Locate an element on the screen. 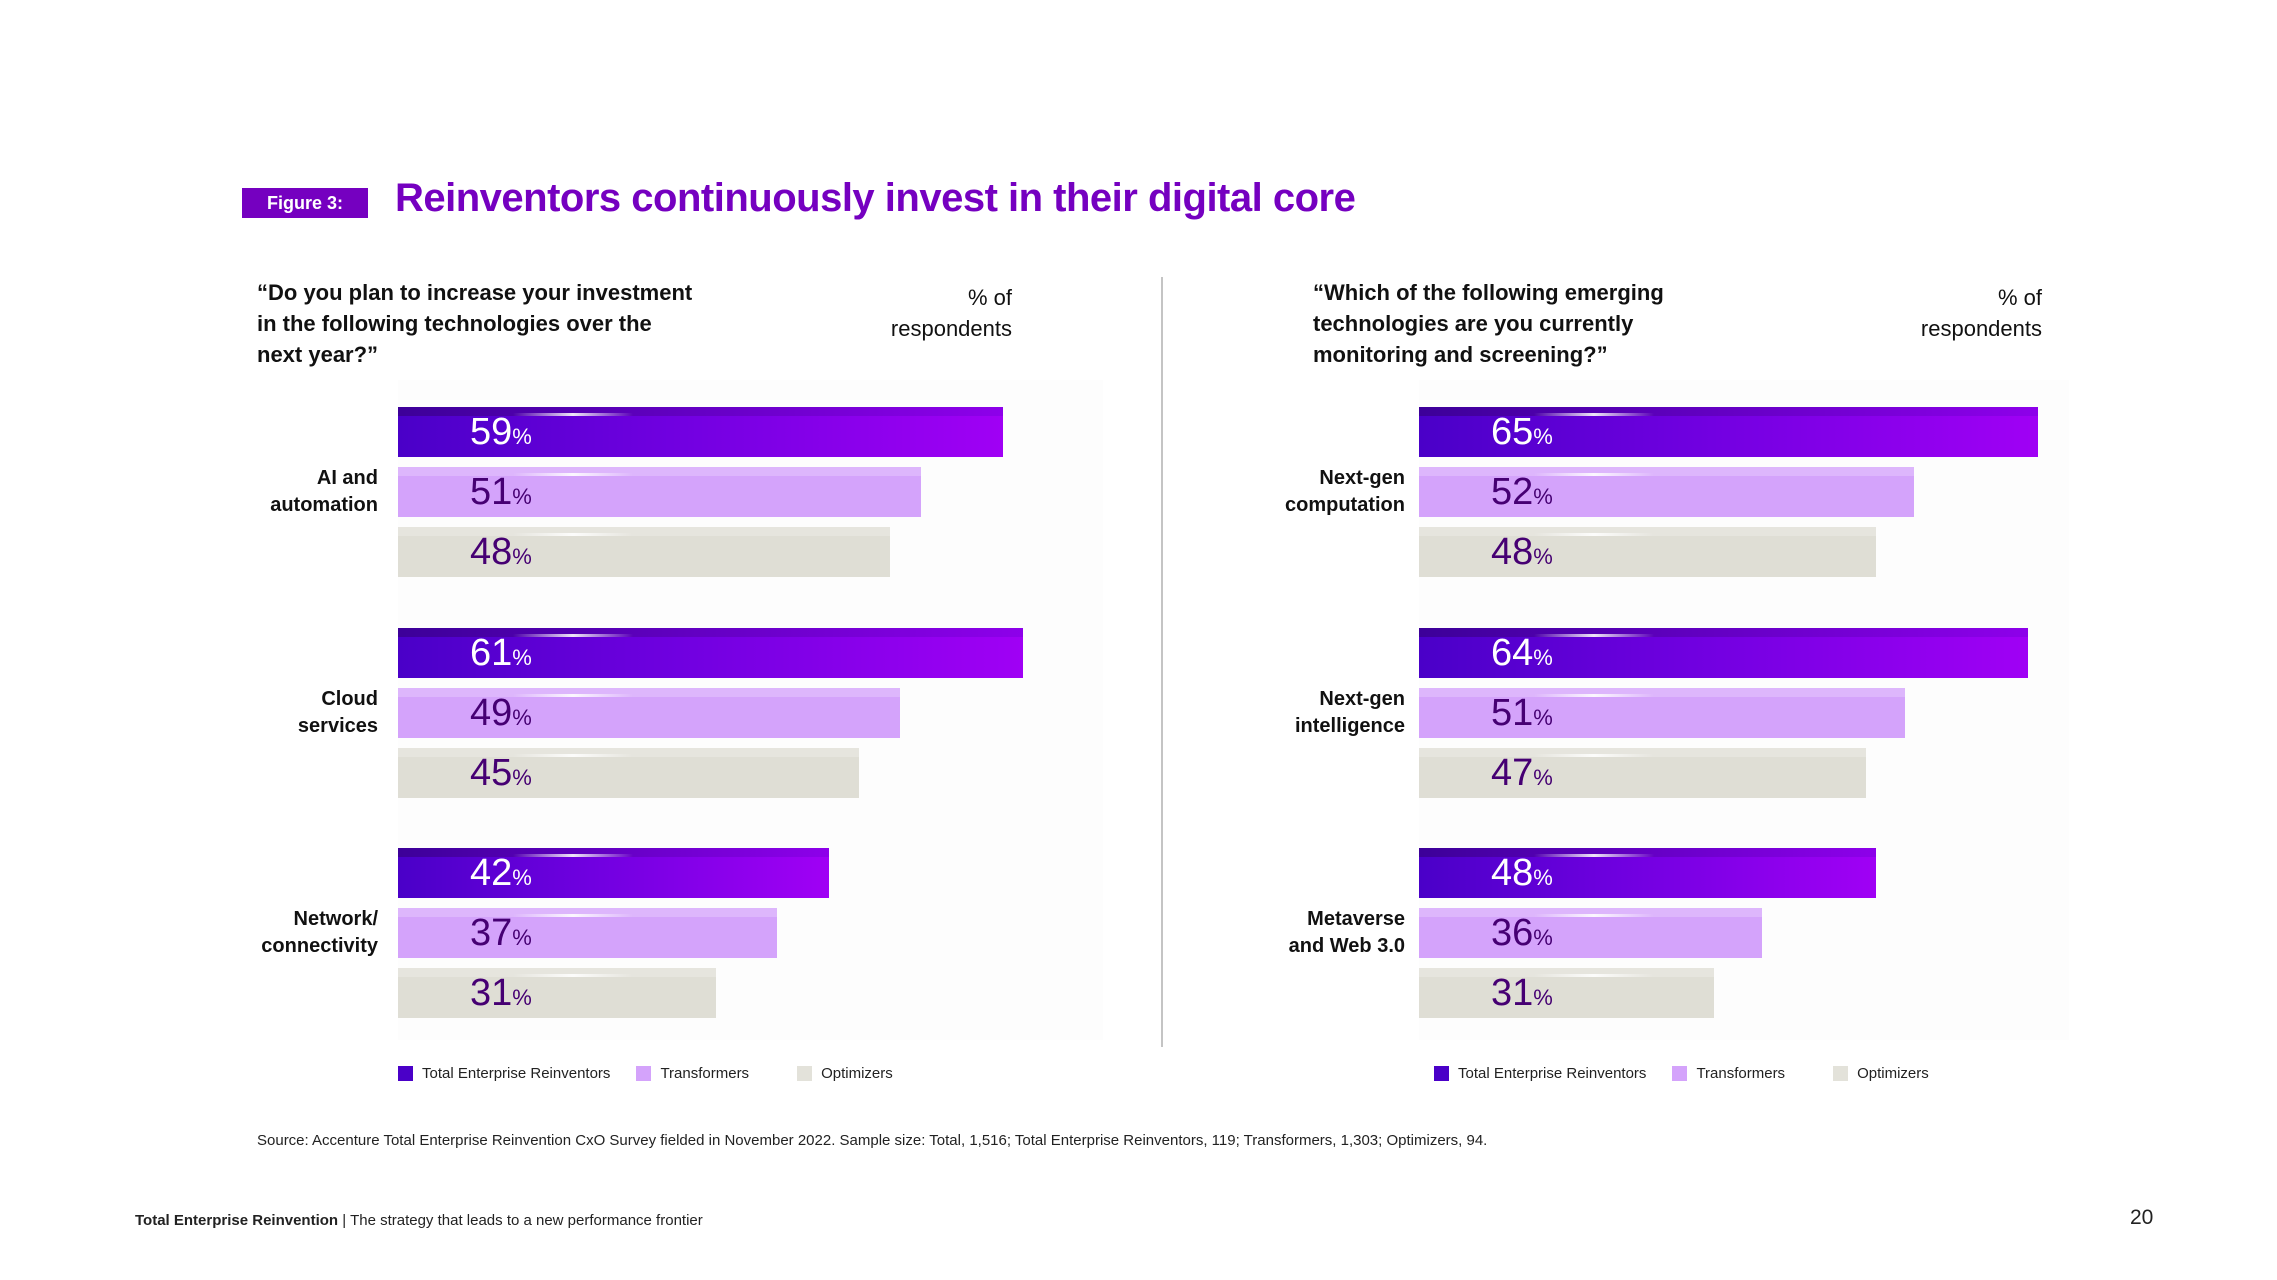  legend-item-transformers: Transformers is located at coordinates (1728, 1073).